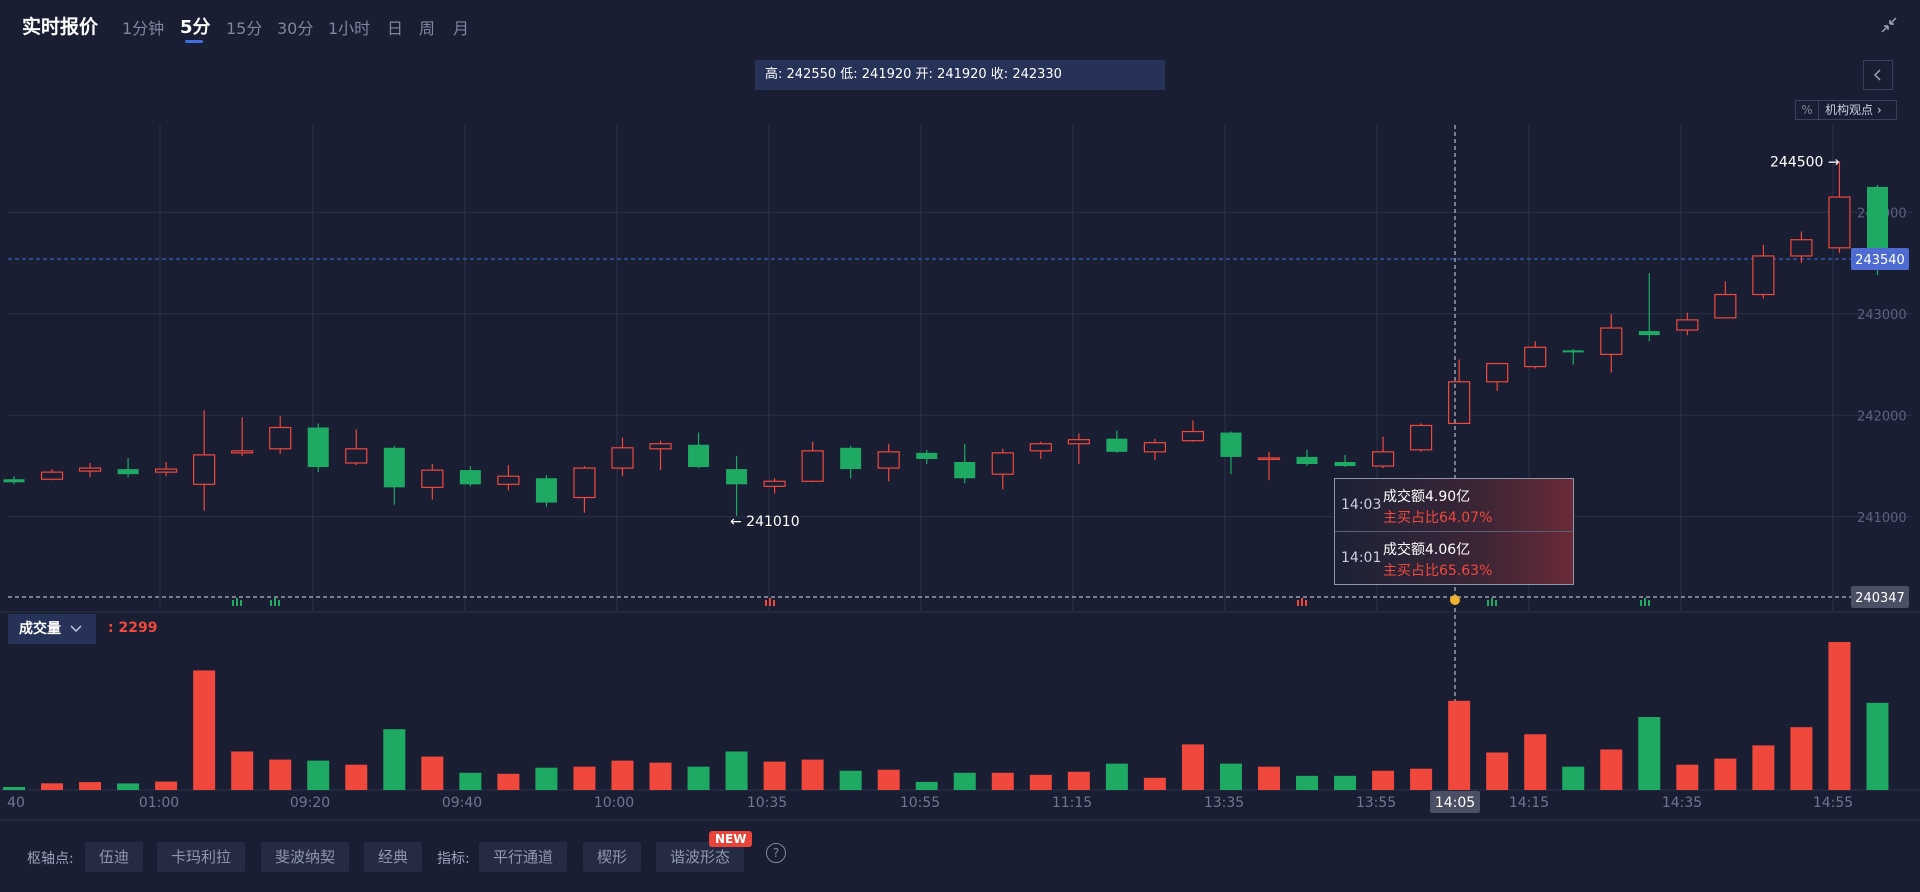  Describe the element at coordinates (1376, 803) in the screenshot. I see `x-tick-label: 13:55` at that location.